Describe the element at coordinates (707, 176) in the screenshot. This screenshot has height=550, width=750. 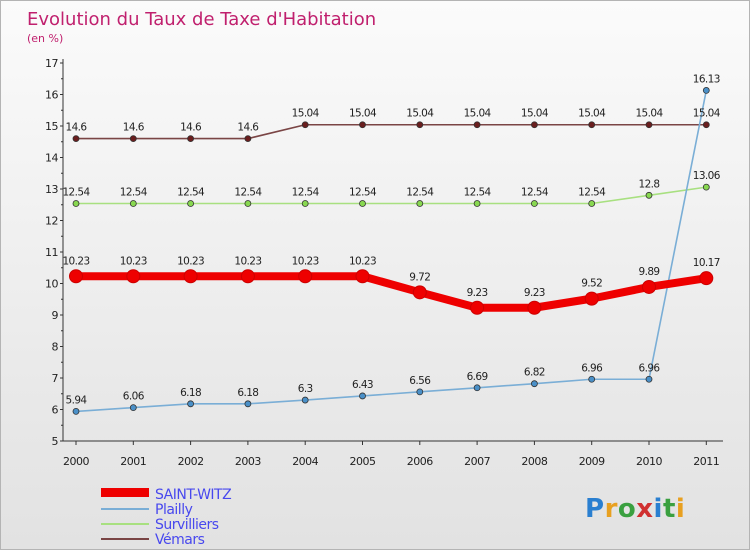
I see `data-label-survilliers: 13.06` at that location.